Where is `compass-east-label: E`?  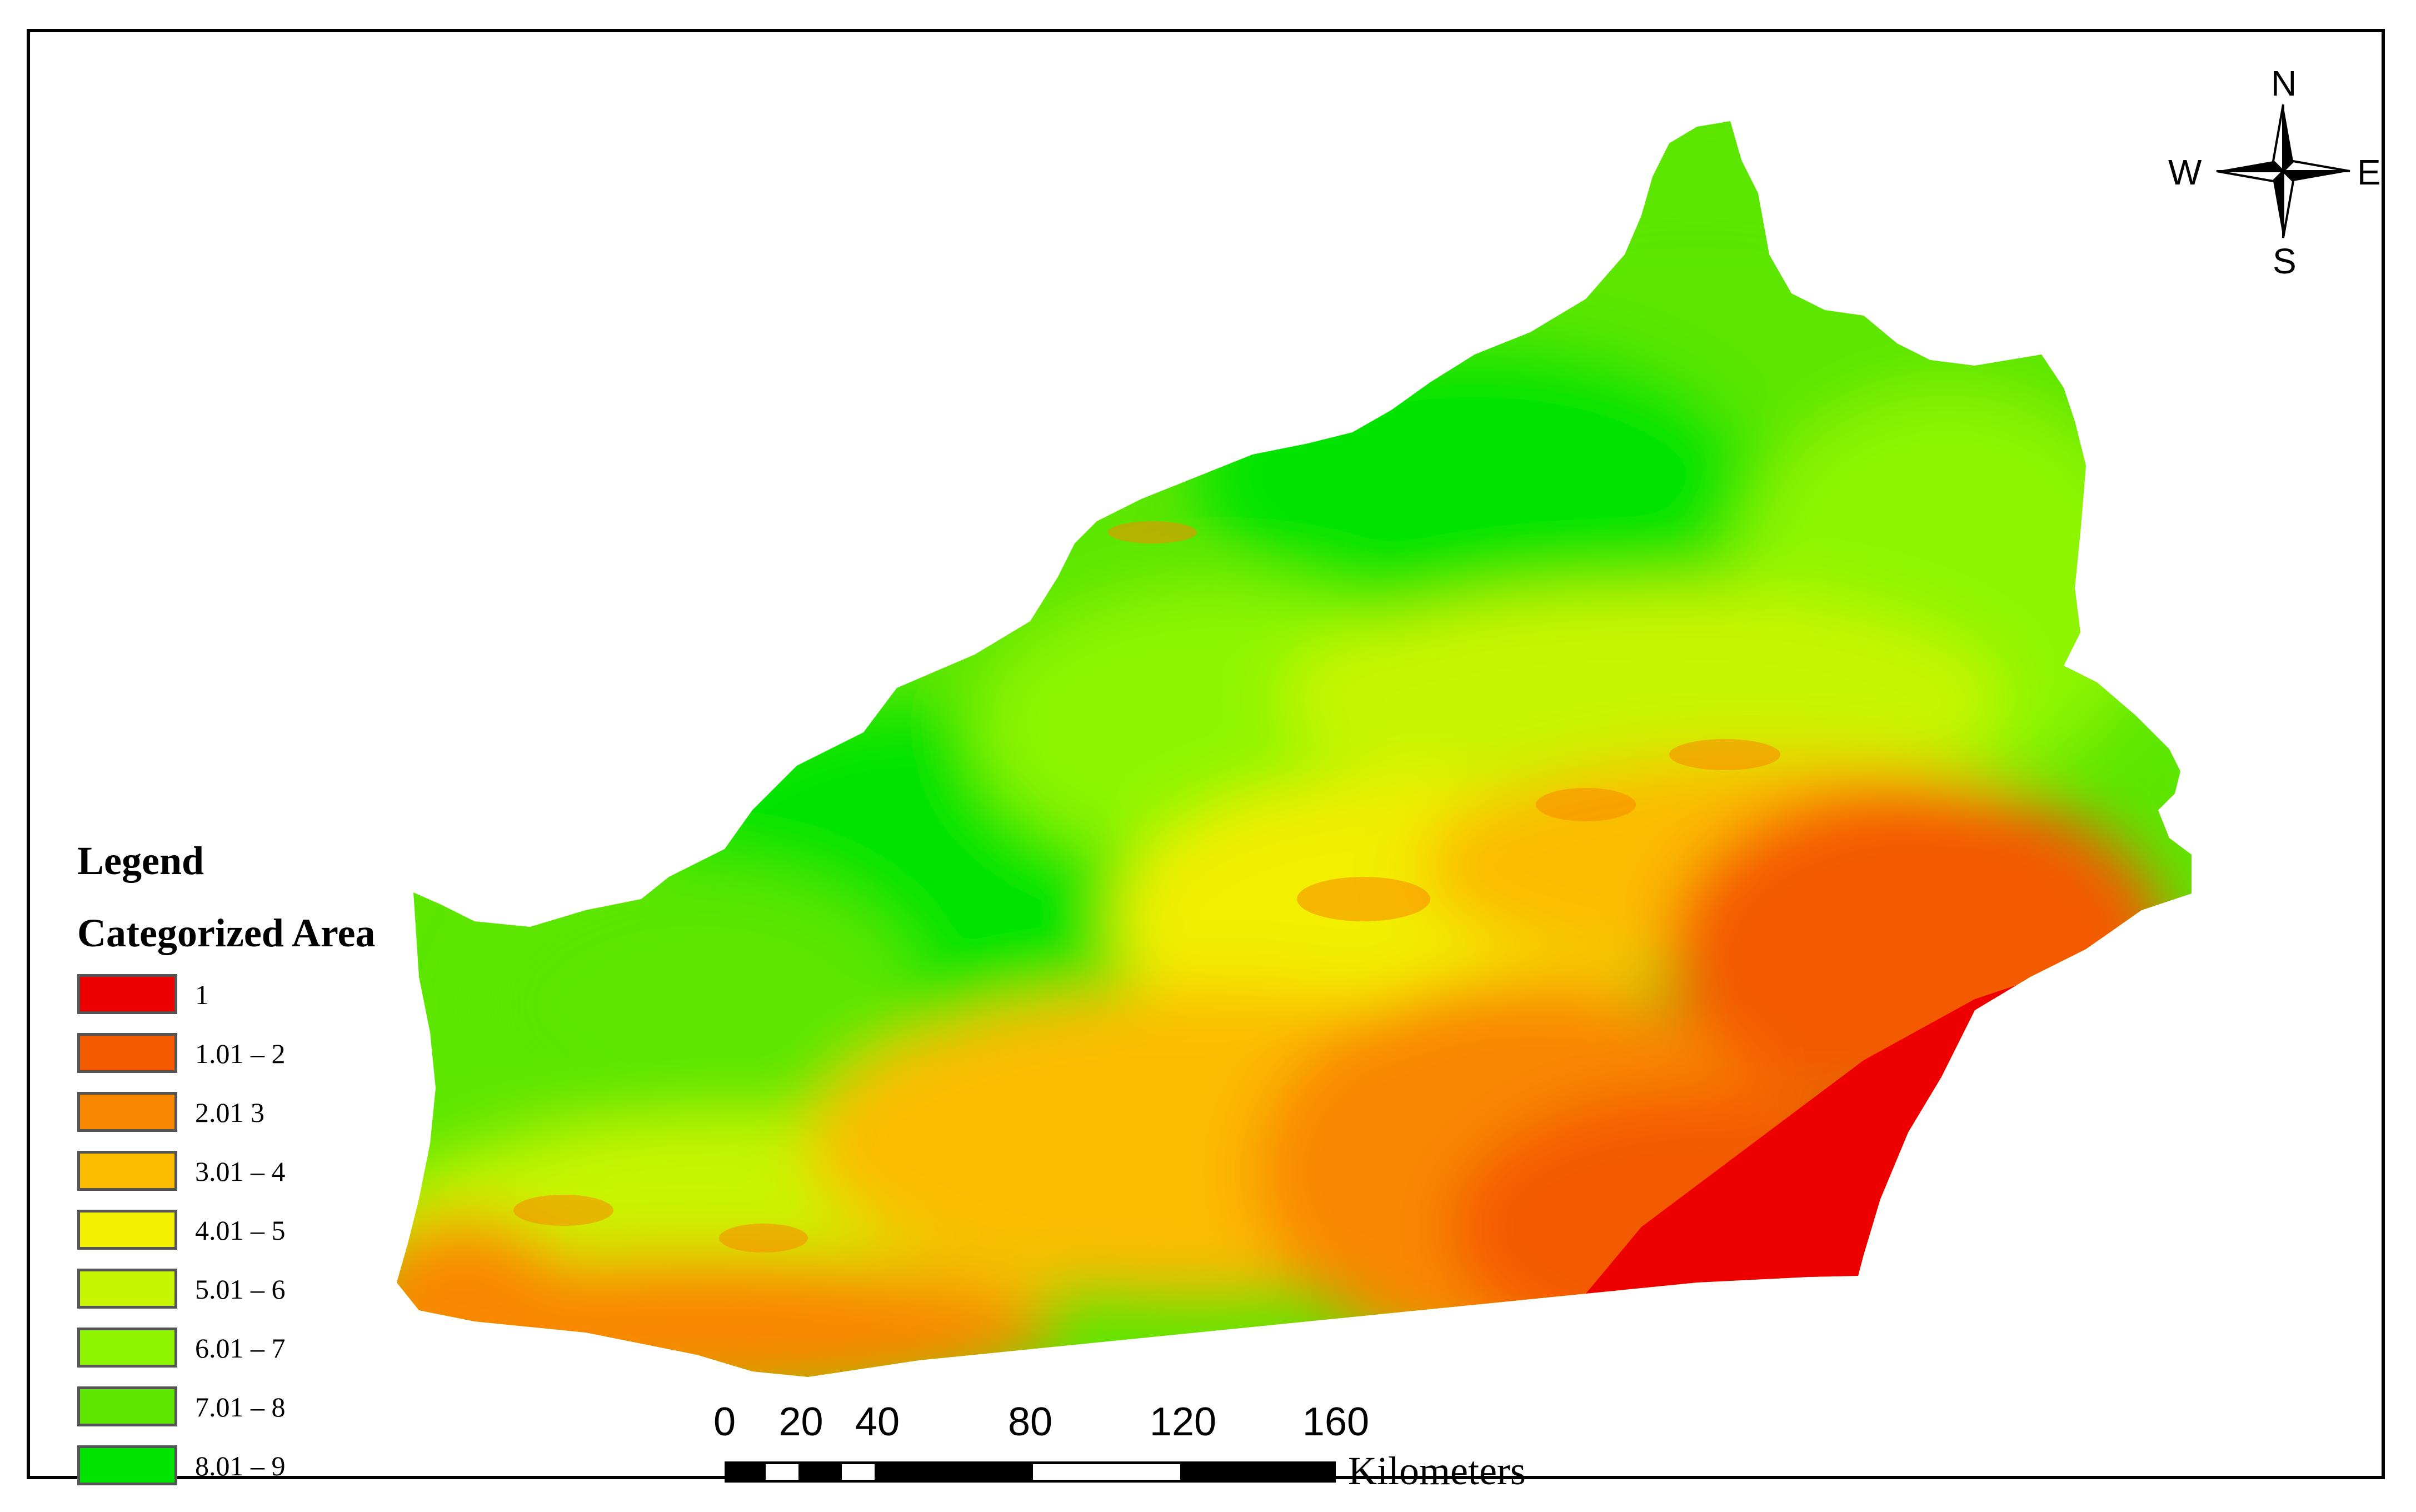 compass-east-label: E is located at coordinates (2369, 172).